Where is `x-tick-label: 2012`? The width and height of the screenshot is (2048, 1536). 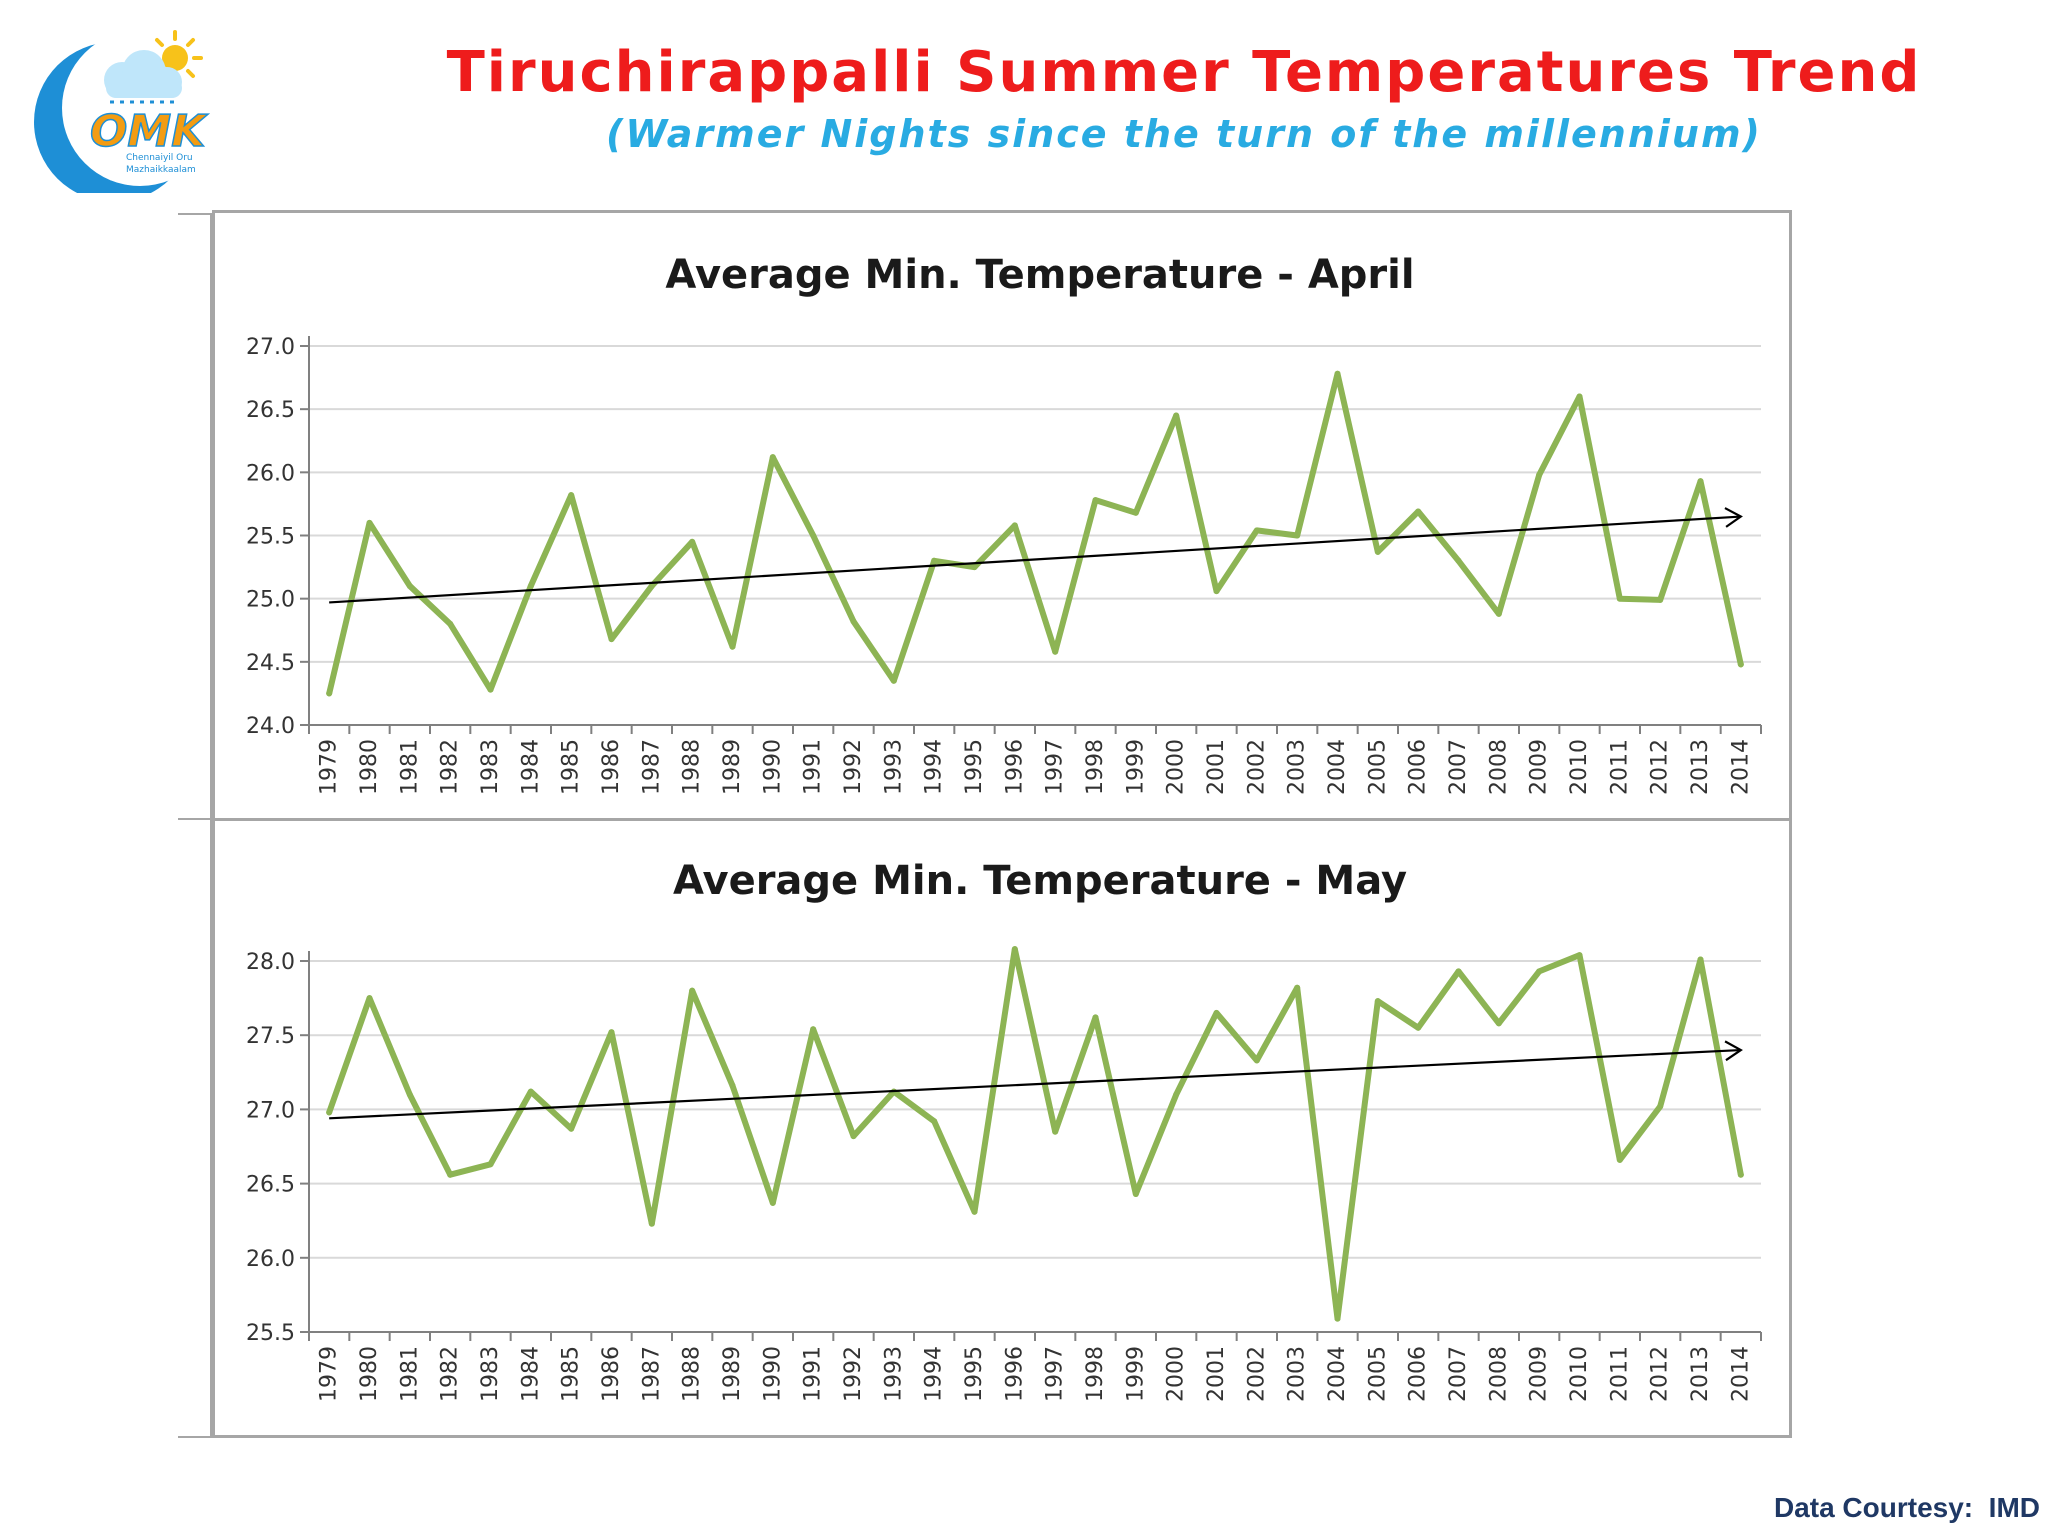
x-tick-label: 2012 is located at coordinates (1660, 1374).